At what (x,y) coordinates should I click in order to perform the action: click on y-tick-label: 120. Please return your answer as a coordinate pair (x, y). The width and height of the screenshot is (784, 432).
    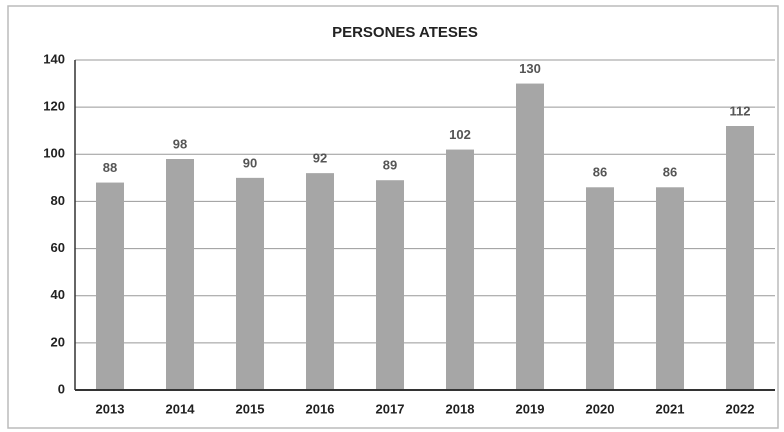
    Looking at the image, I should click on (54, 106).